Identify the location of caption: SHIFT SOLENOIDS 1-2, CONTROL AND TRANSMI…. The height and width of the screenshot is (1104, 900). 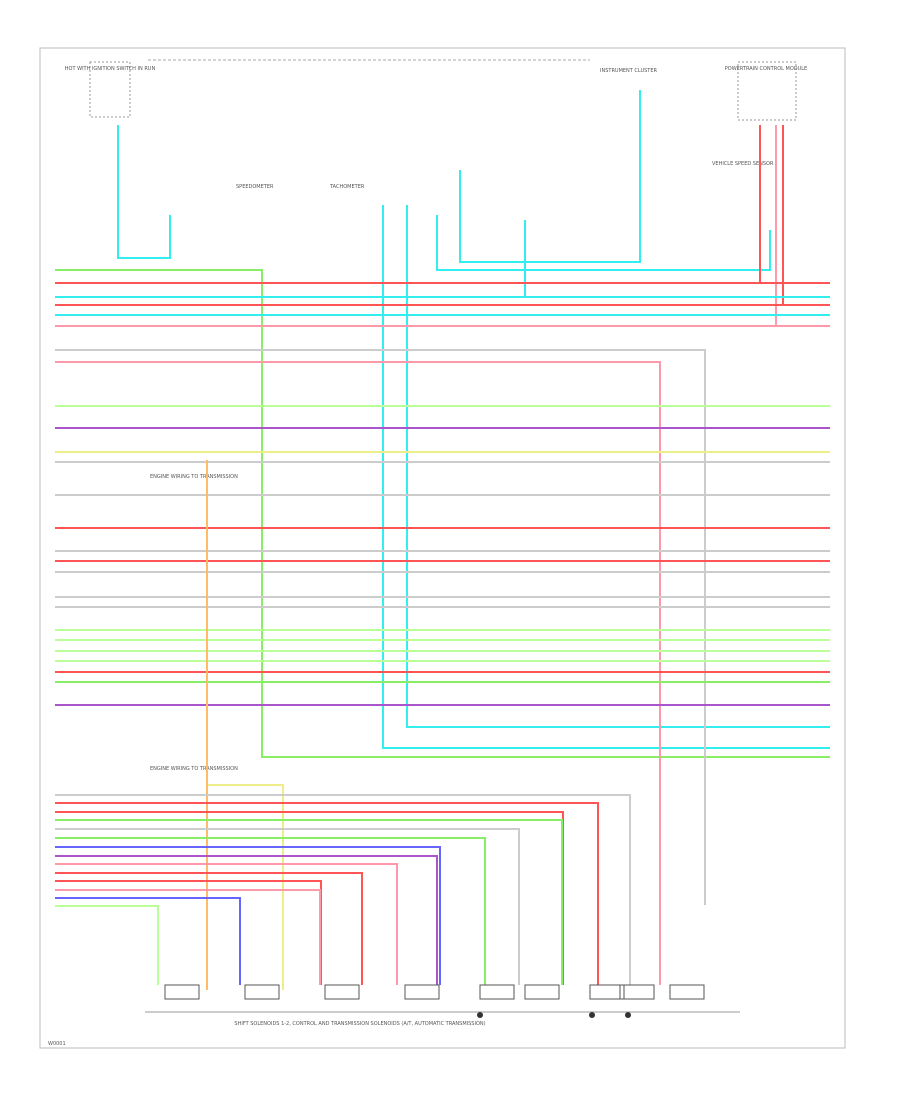
(359, 1024).